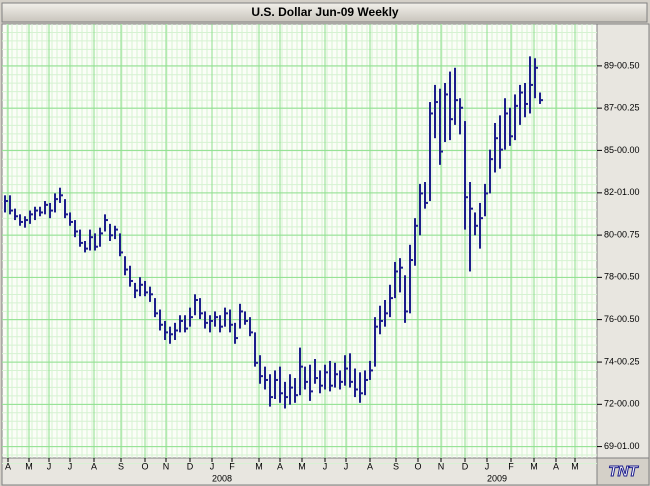  What do you see at coordinates (497, 478) in the screenshot?
I see `year-label: 2009` at bounding box center [497, 478].